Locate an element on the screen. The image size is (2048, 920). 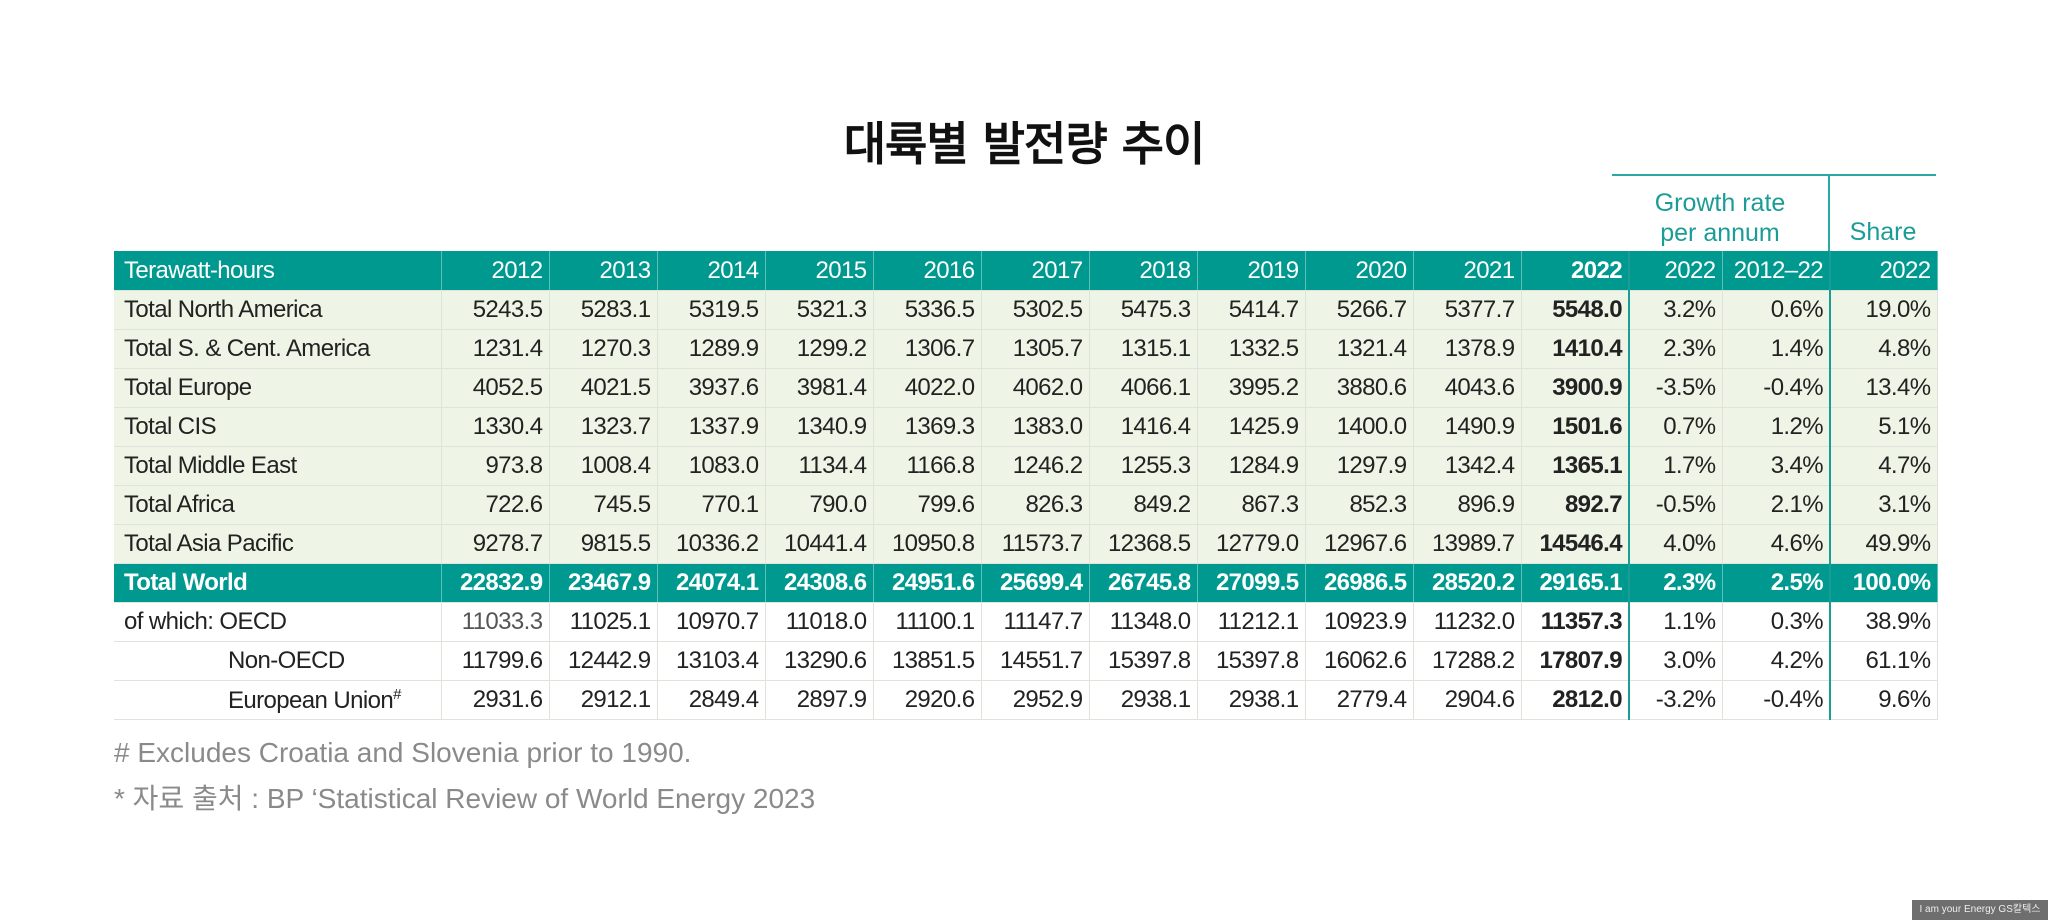
value-cell: 4.0% is located at coordinates (1675, 544).